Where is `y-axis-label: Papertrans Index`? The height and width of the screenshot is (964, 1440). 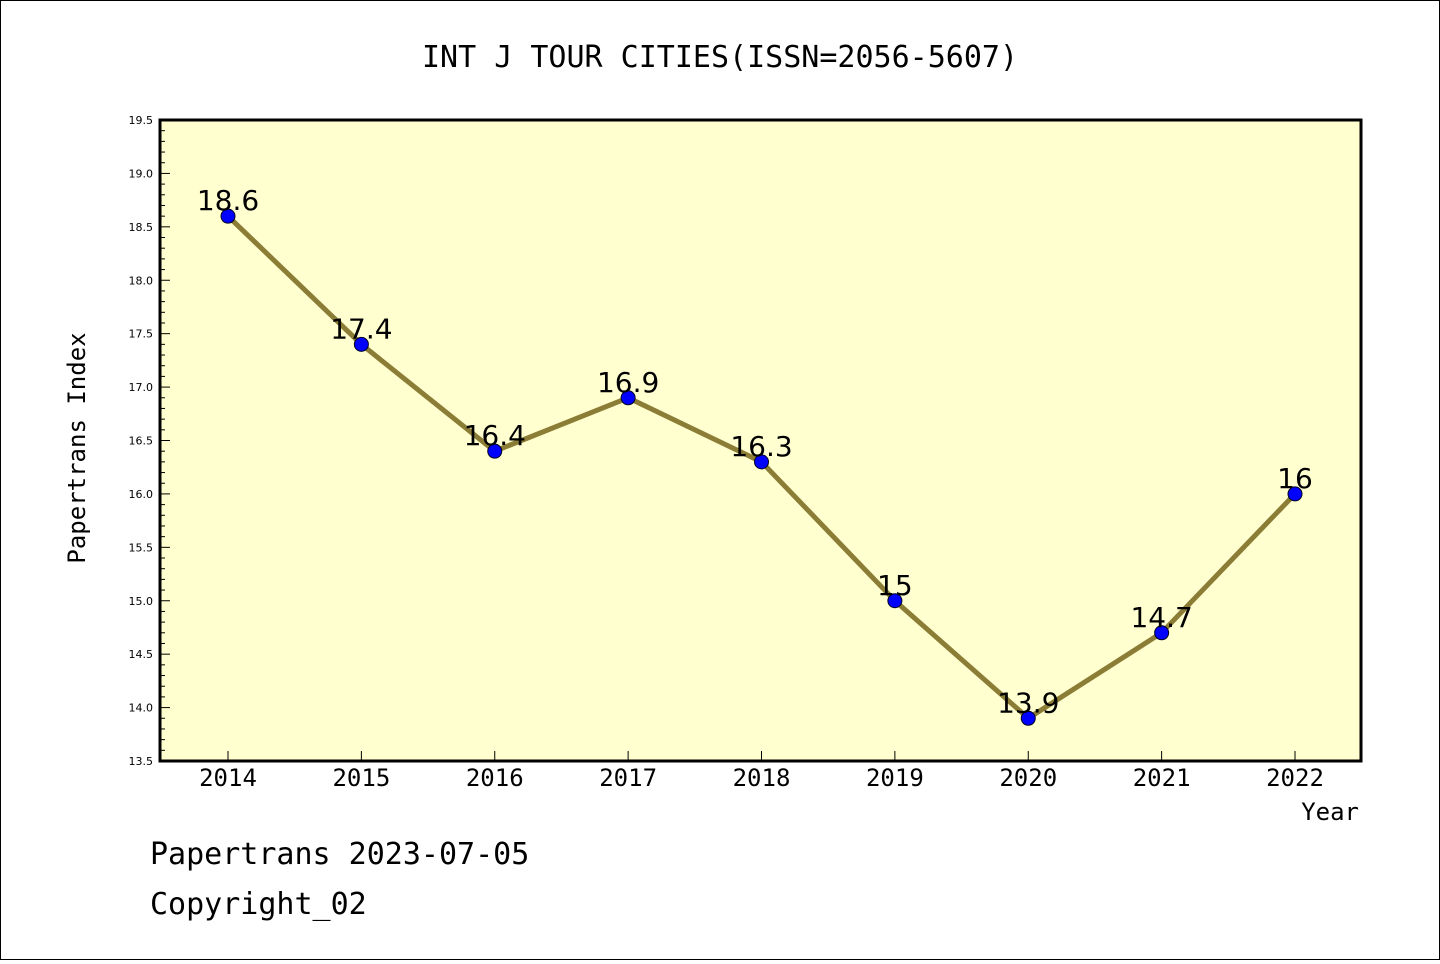 y-axis-label: Papertrans Index is located at coordinates (77, 447).